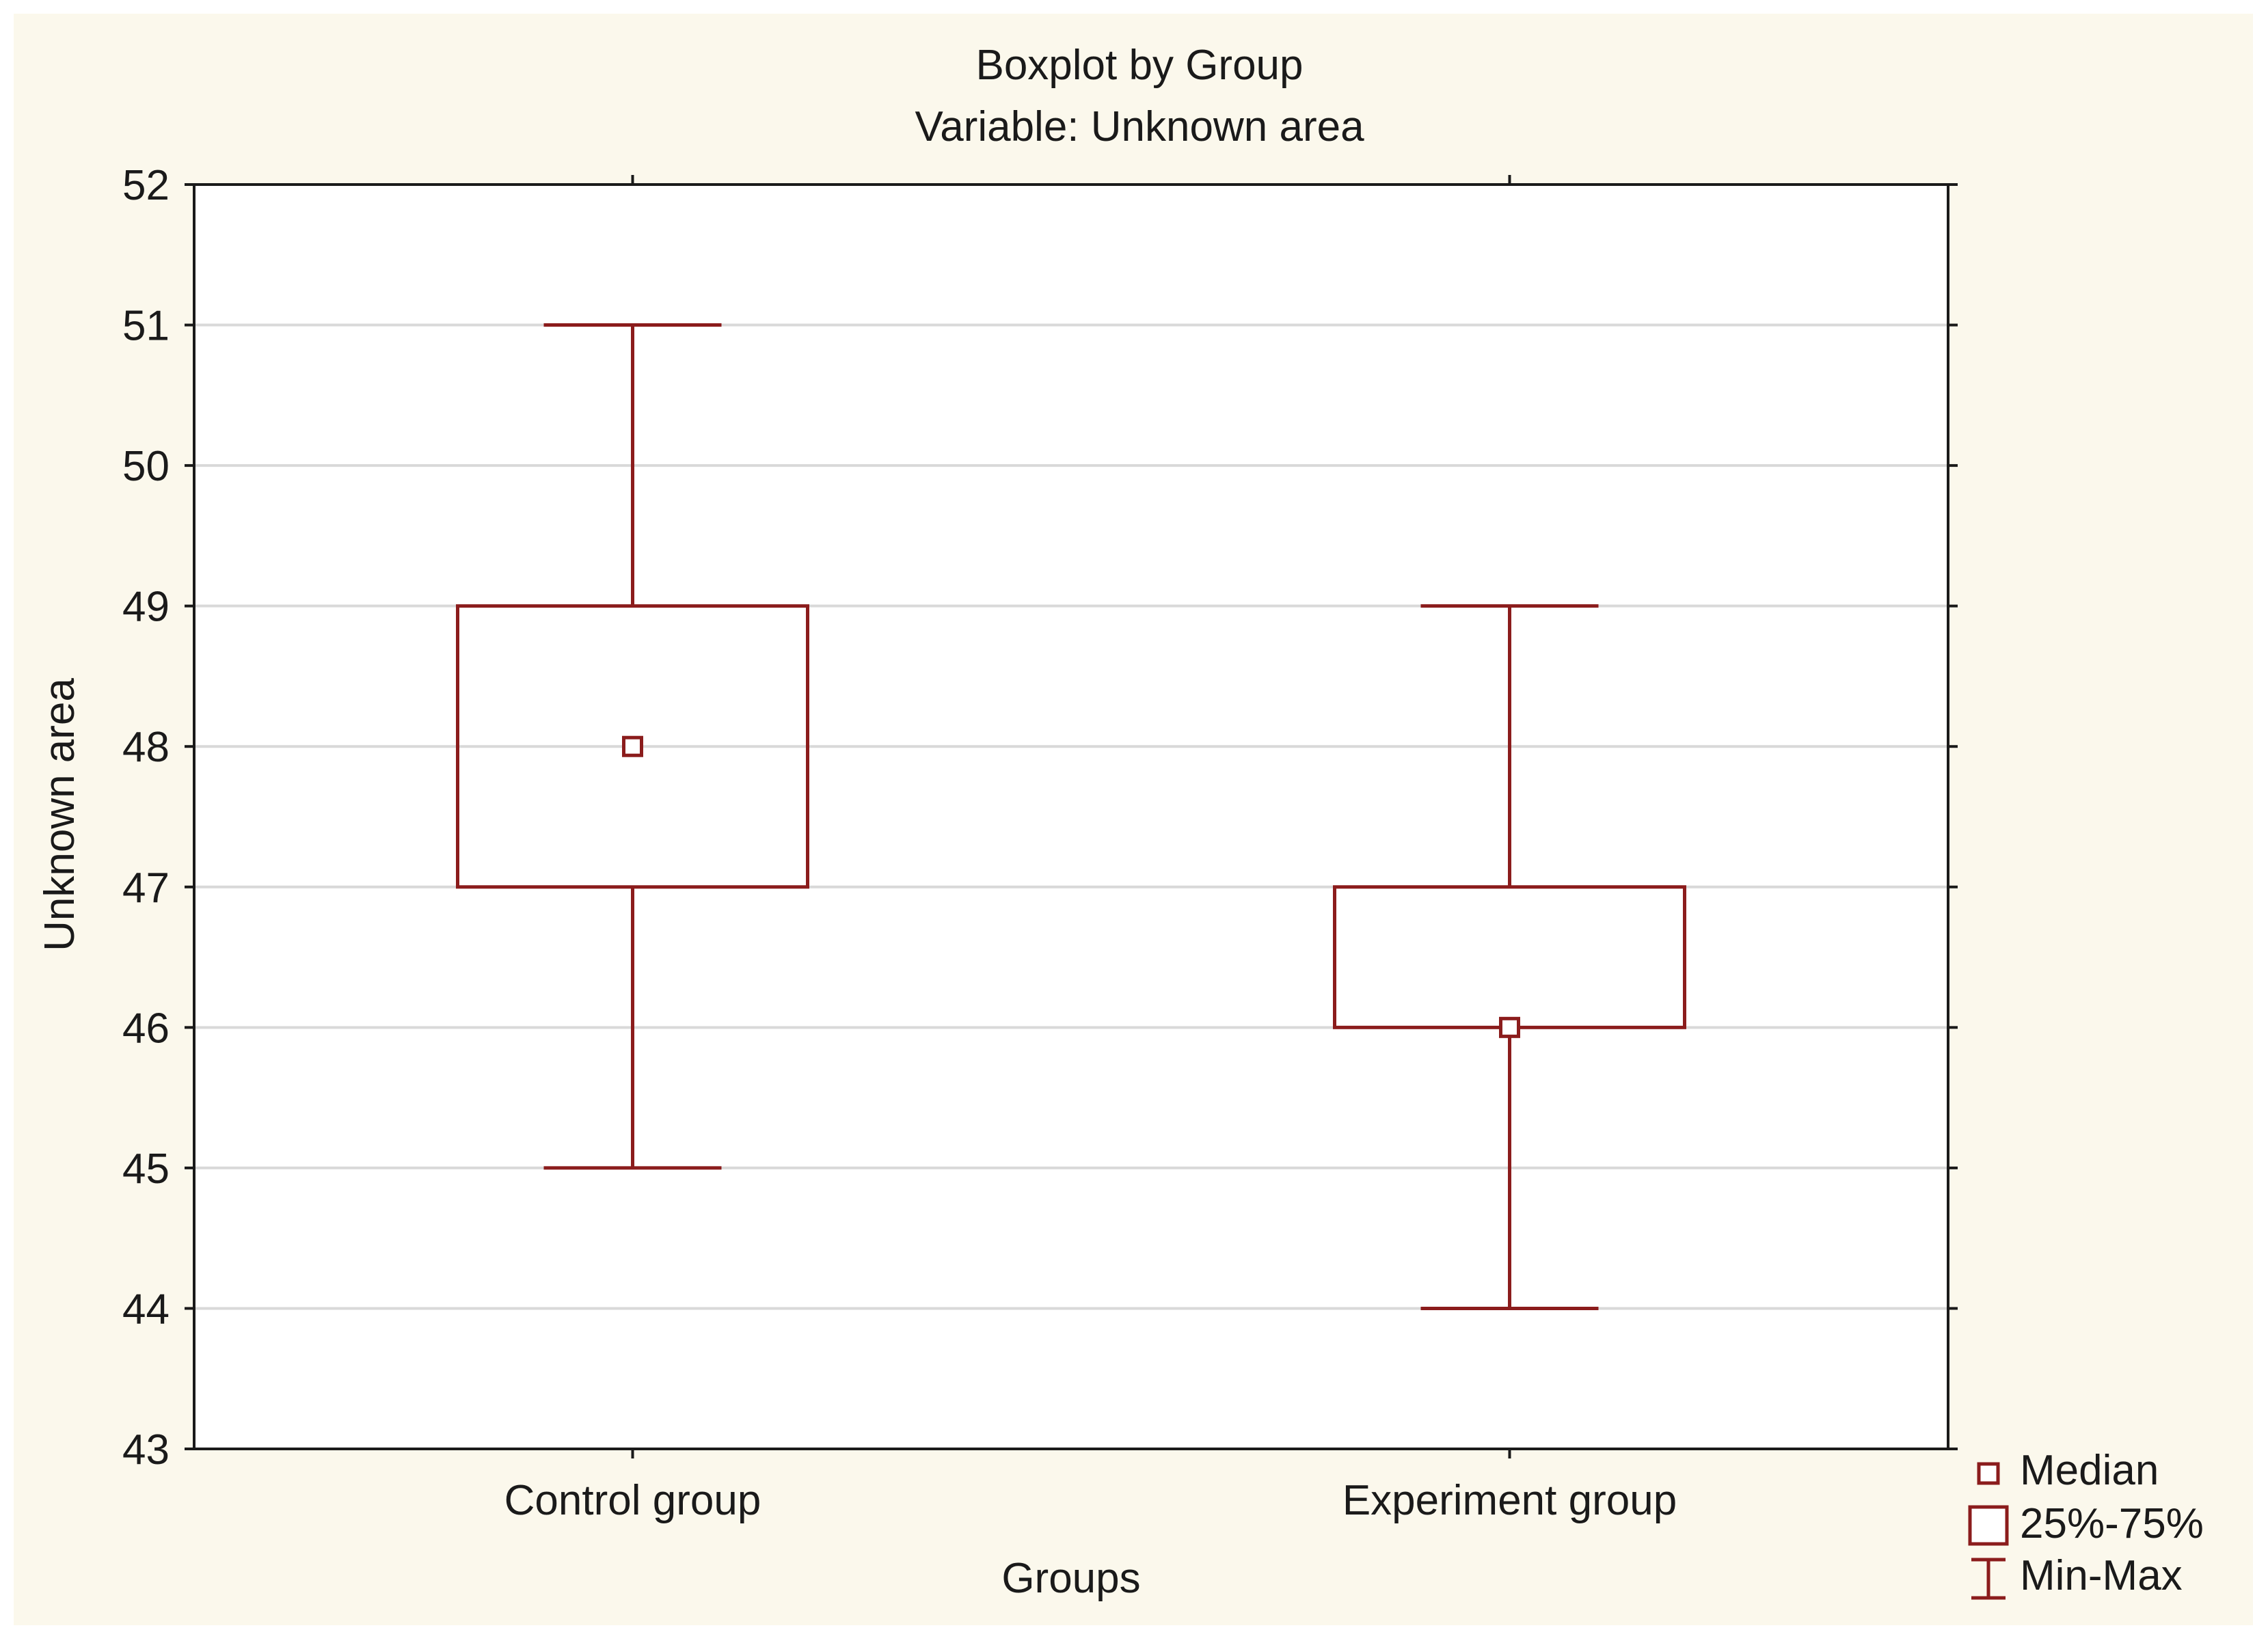  Describe the element at coordinates (1070, 1578) in the screenshot. I see `x-axis-label: Groups` at that location.